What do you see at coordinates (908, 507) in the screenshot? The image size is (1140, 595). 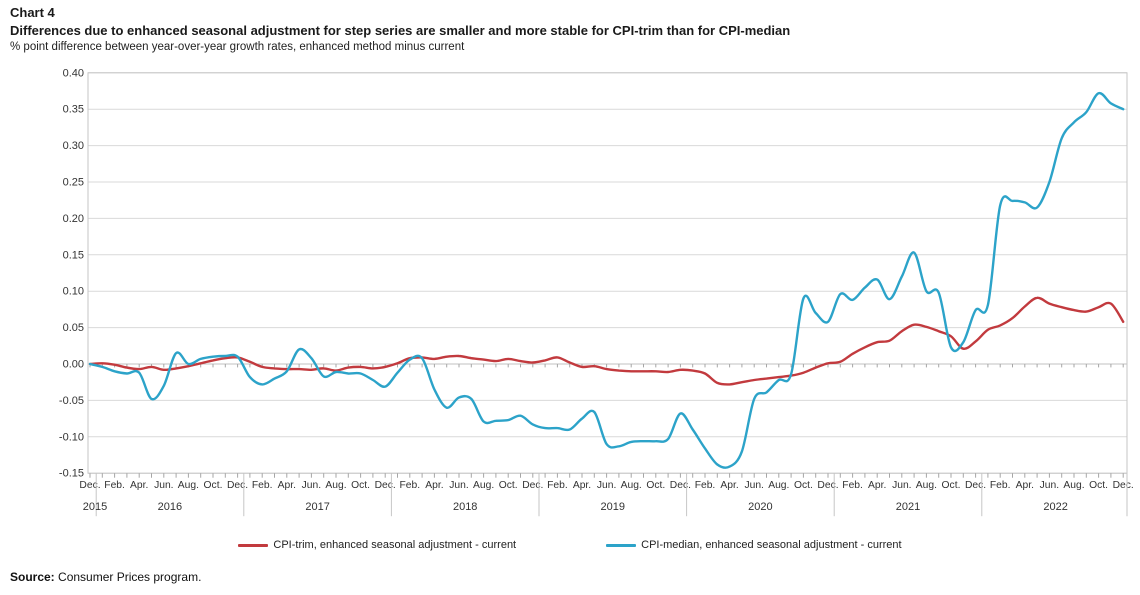 I see `x-year-label: 2021` at bounding box center [908, 507].